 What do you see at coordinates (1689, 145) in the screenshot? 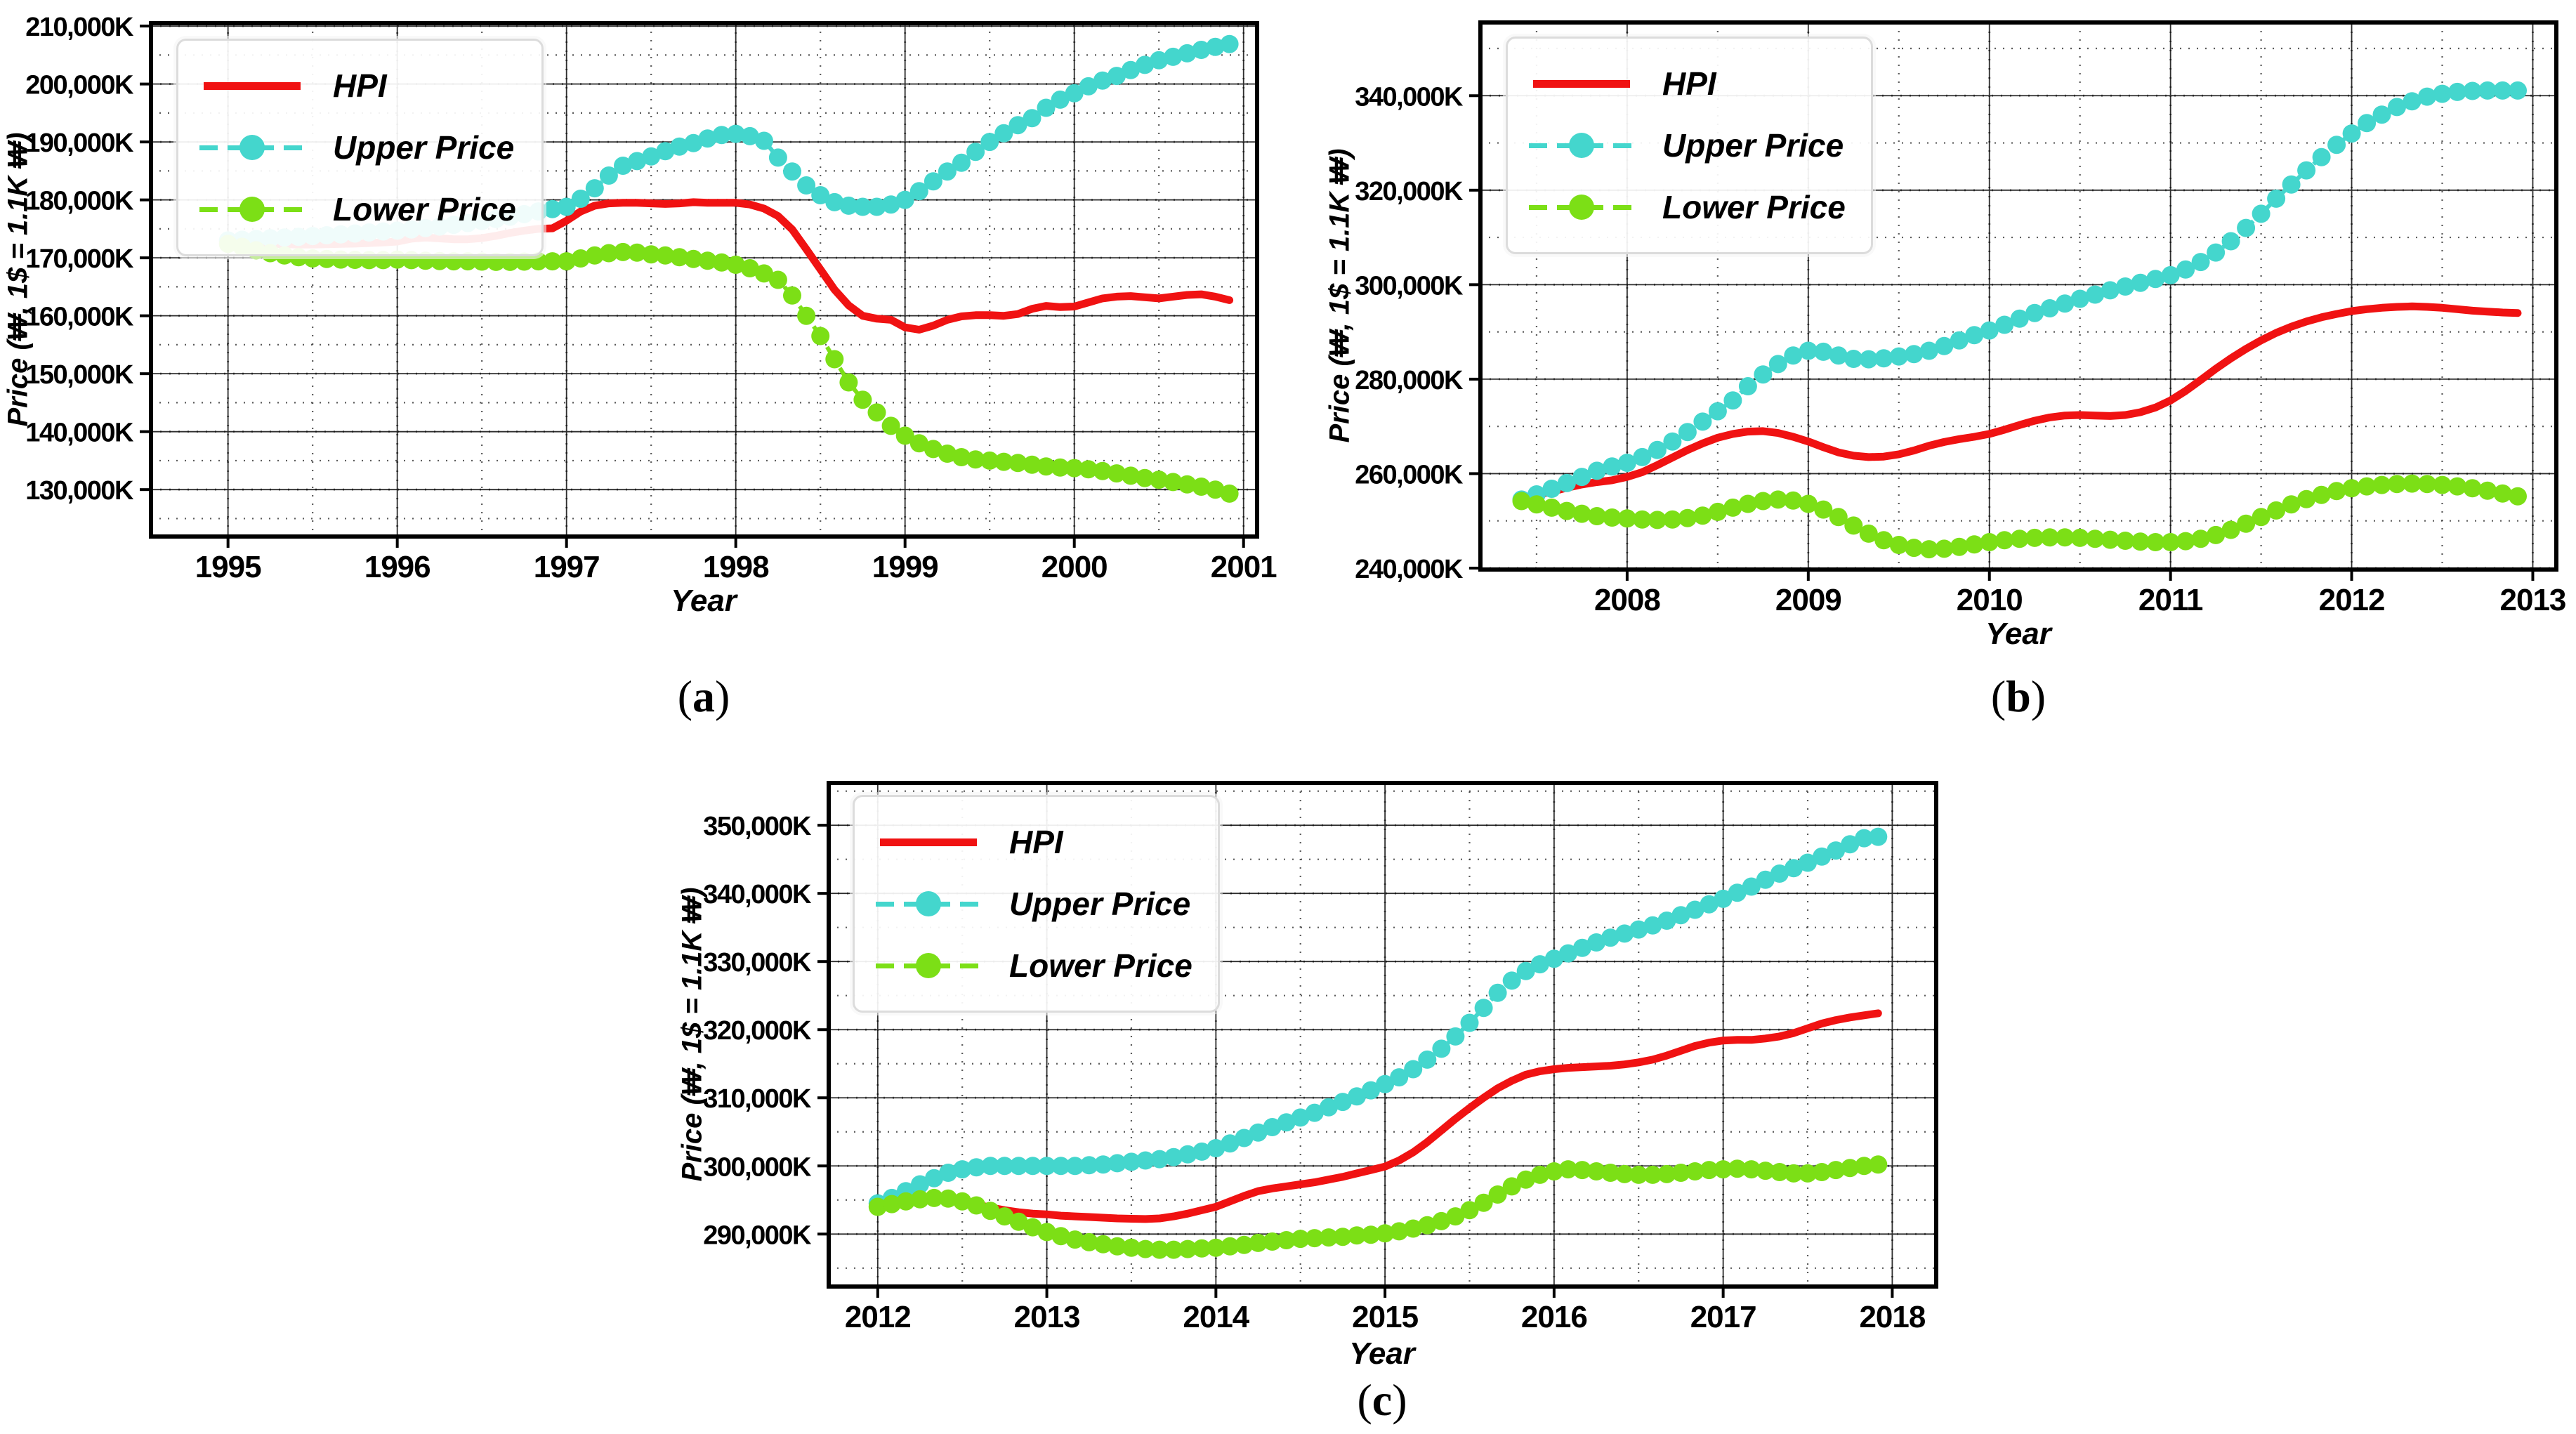
I see `legend-b: HPI Upper Price Lower Price` at bounding box center [1689, 145].